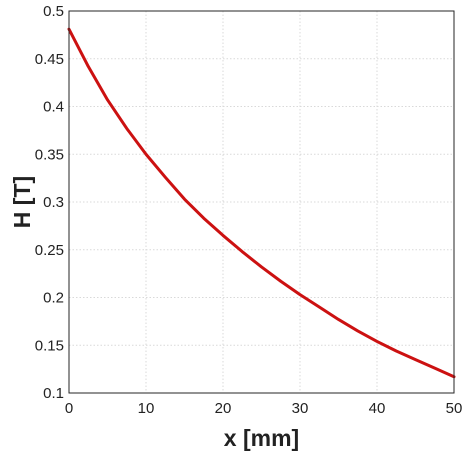 This screenshot has height=453, width=474. Describe the element at coordinates (69, 408) in the screenshot. I see `x-tick-label: 0` at that location.